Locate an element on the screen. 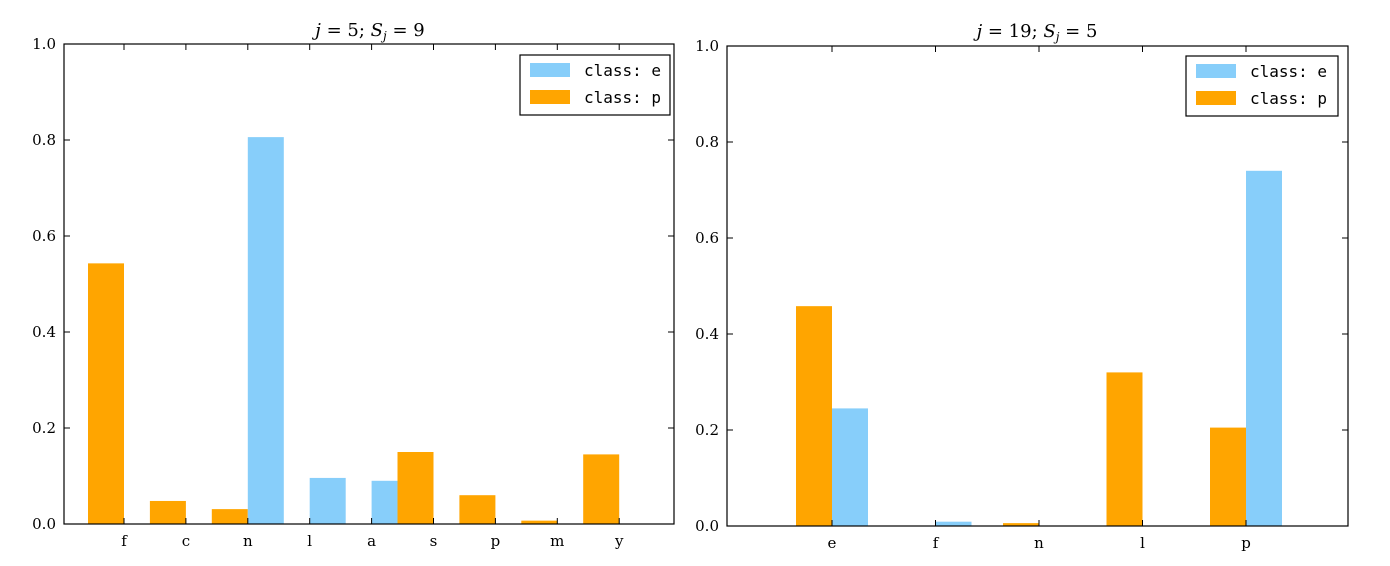  x-tick-label: s is located at coordinates (434, 541).